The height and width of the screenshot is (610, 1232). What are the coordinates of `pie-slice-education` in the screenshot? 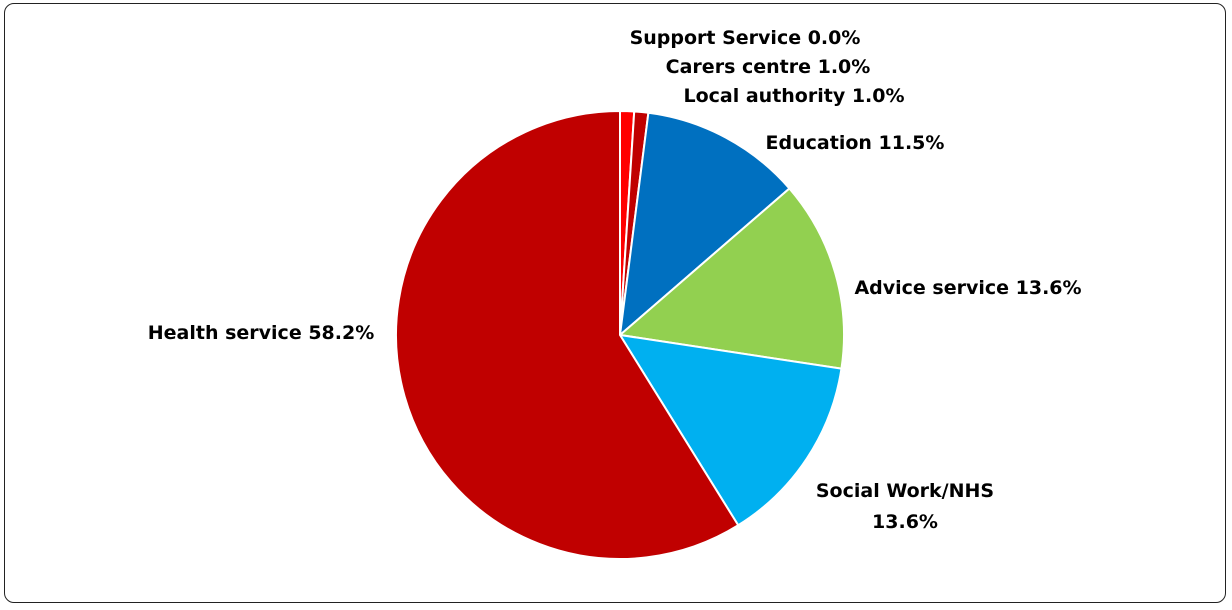 It's located at (704, 224).